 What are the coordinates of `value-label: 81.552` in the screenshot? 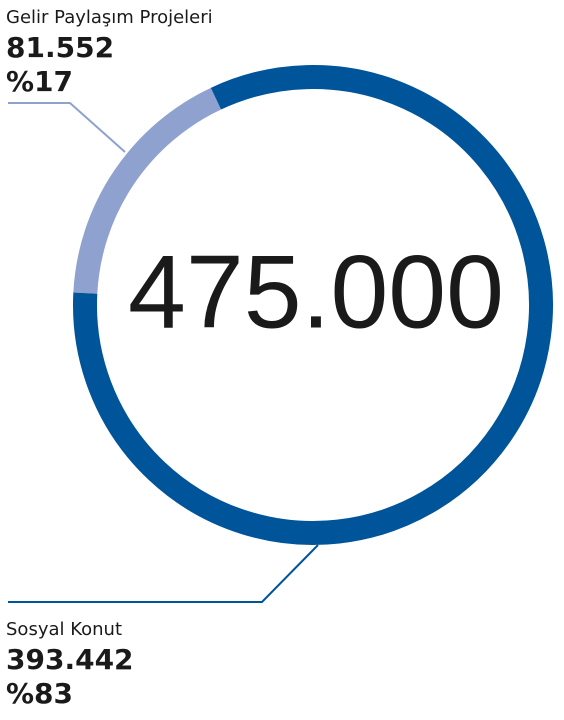 It's located at (60, 47).